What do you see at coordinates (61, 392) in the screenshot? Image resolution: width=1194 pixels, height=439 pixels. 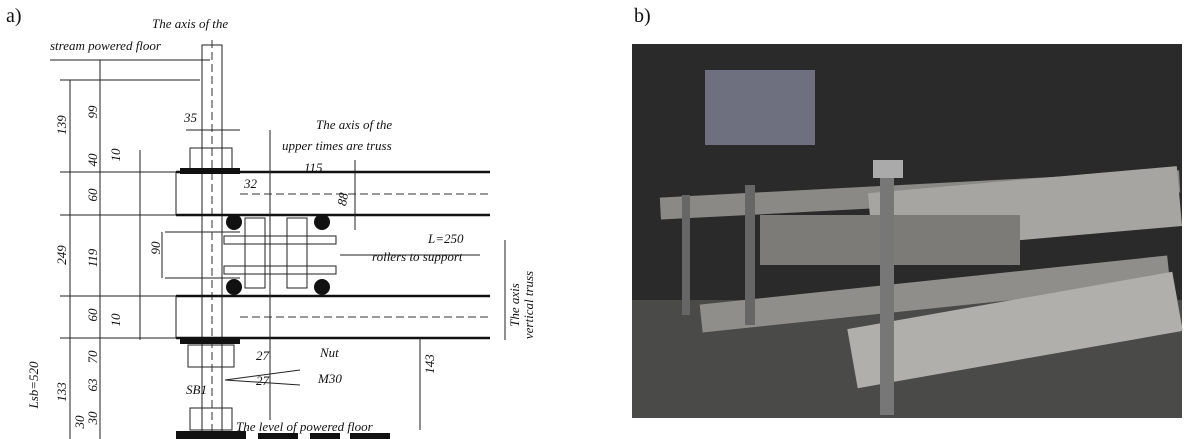 I see `annotation: 133` at bounding box center [61, 392].